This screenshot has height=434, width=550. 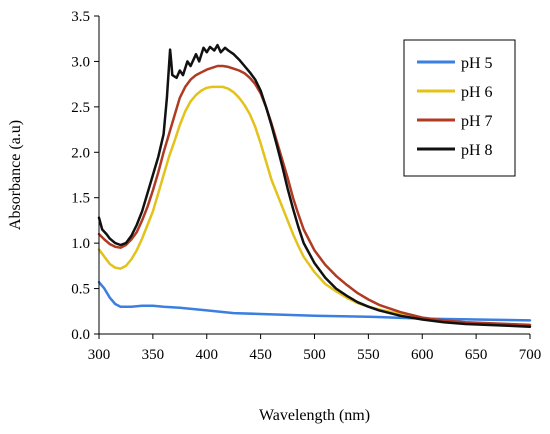 What do you see at coordinates (99, 355) in the screenshot?
I see `x-tick-label: 300` at bounding box center [99, 355].